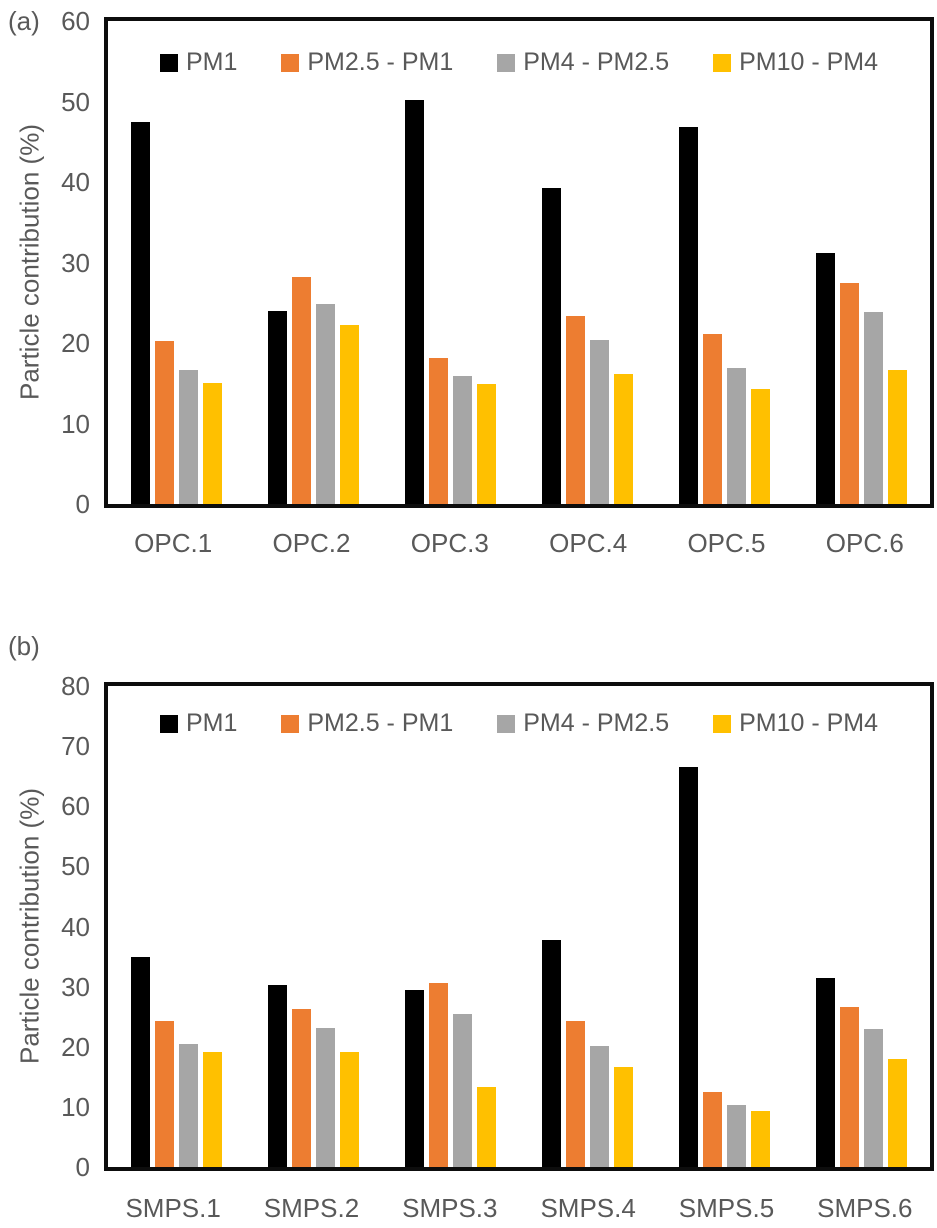  What do you see at coordinates (82, 1167) in the screenshot?
I see `y-tick-label: 0` at bounding box center [82, 1167].